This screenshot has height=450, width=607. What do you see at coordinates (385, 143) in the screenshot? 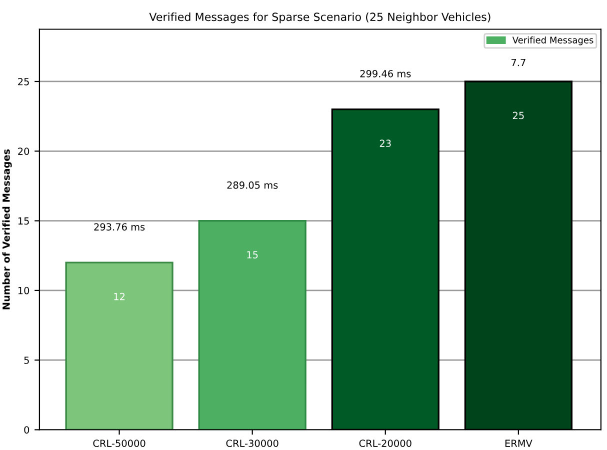
I see `data-label: 23` at bounding box center [385, 143].